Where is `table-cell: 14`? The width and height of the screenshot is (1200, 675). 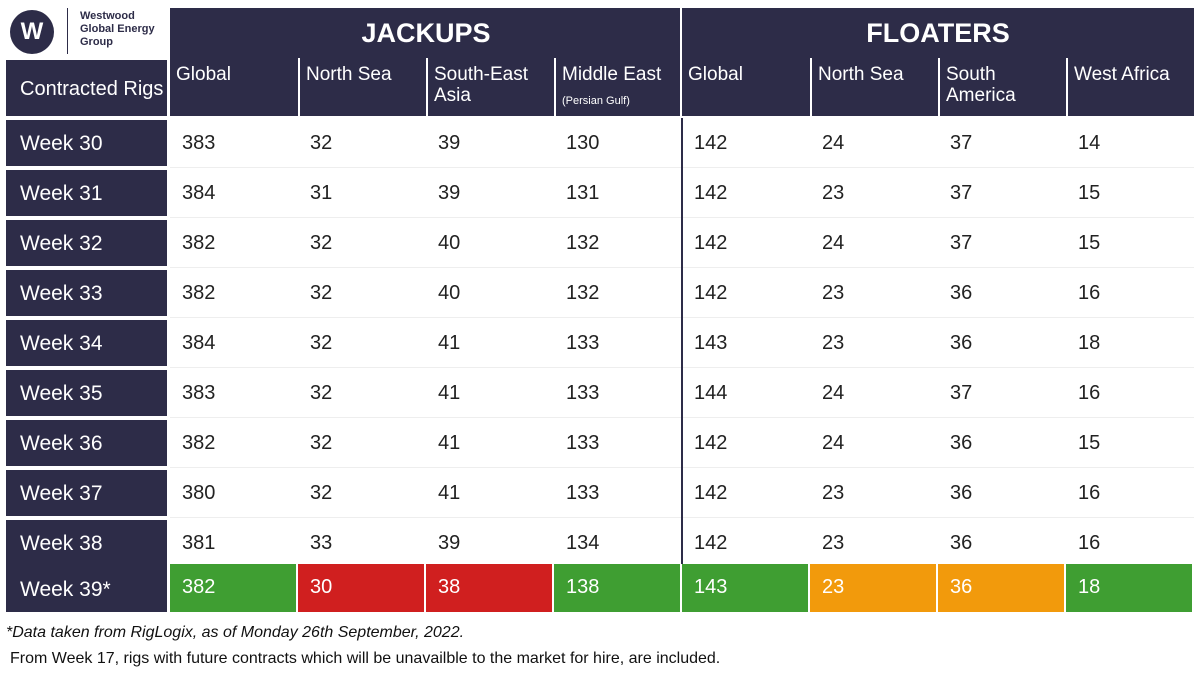
table-cell: 14 is located at coordinates (1089, 143).